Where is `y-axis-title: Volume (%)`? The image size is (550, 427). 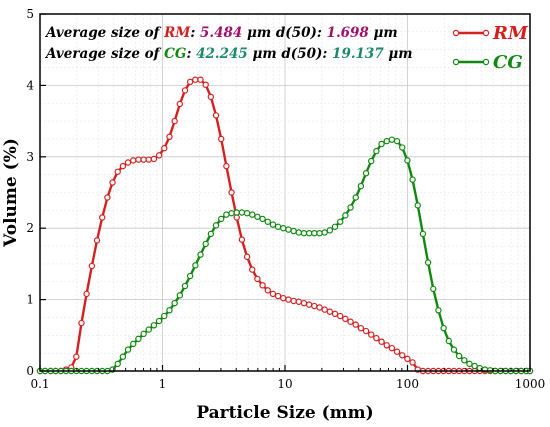 y-axis-title: Volume (%) is located at coordinates (11, 193).